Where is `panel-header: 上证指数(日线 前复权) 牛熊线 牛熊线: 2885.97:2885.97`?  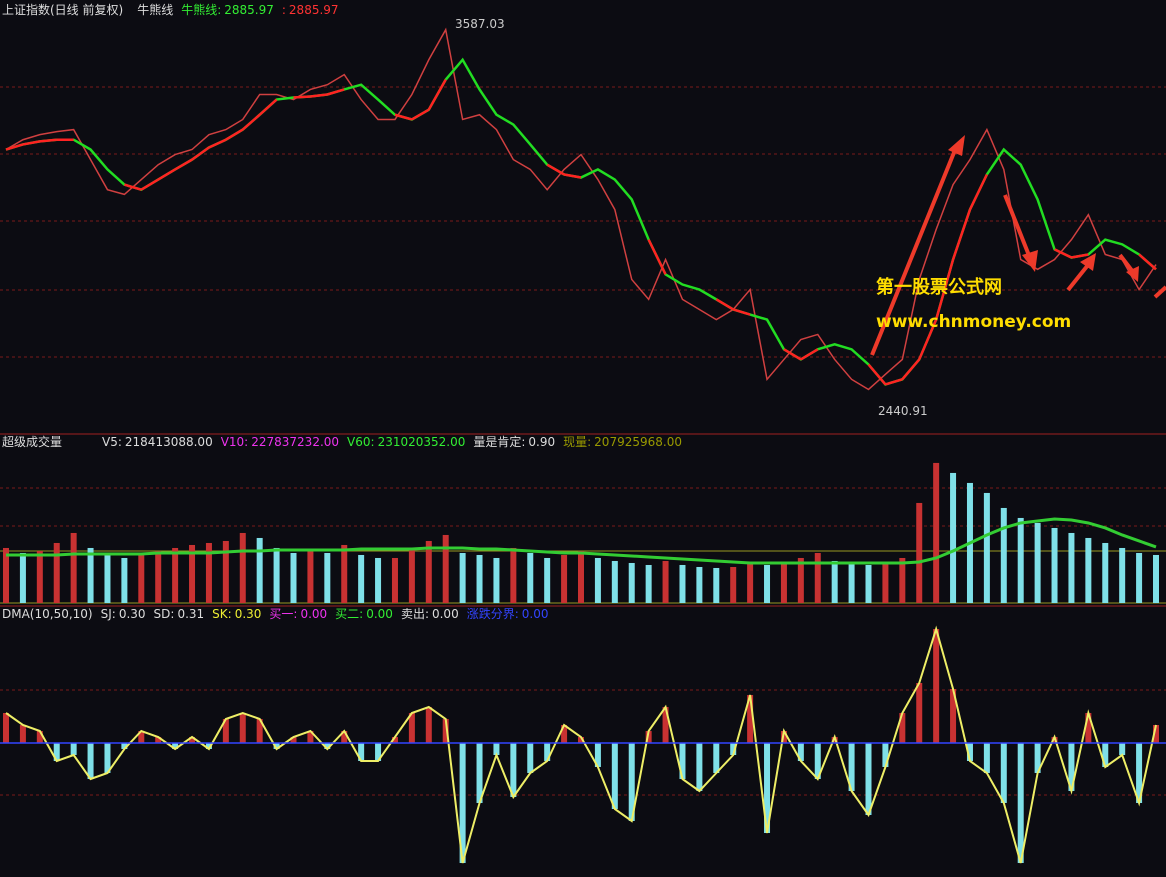 panel-header: 上证指数(日线 前复权) 牛熊线 牛熊线: 2885.97:2885.97 is located at coordinates (170, 9).